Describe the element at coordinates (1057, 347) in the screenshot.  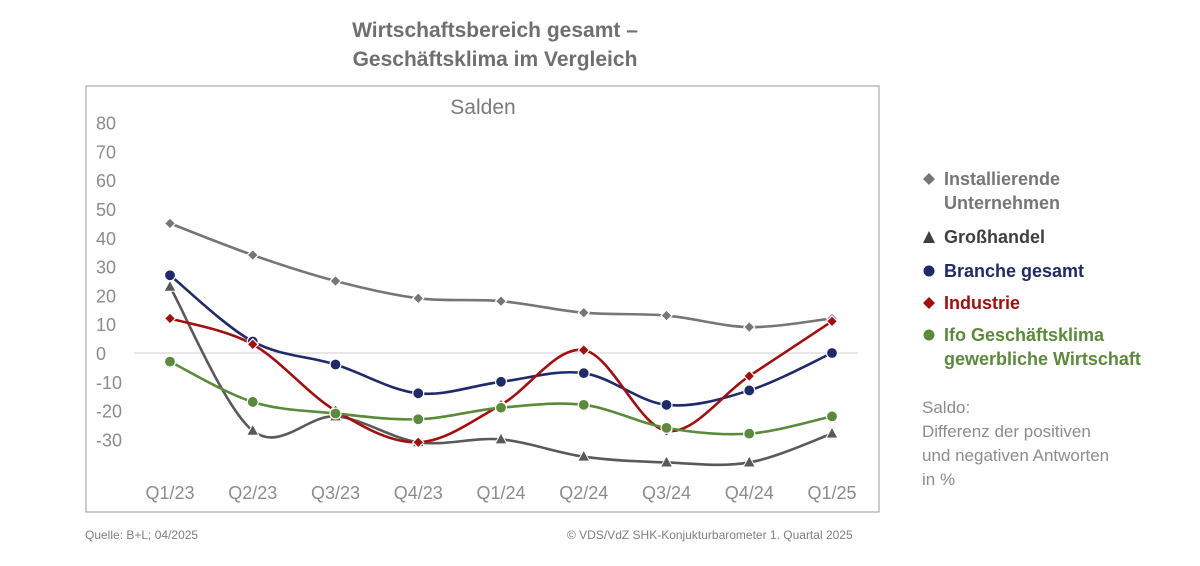
I see `legend-item: Ifo Geschäftsklima gewerbliche Wirtschaft` at that location.